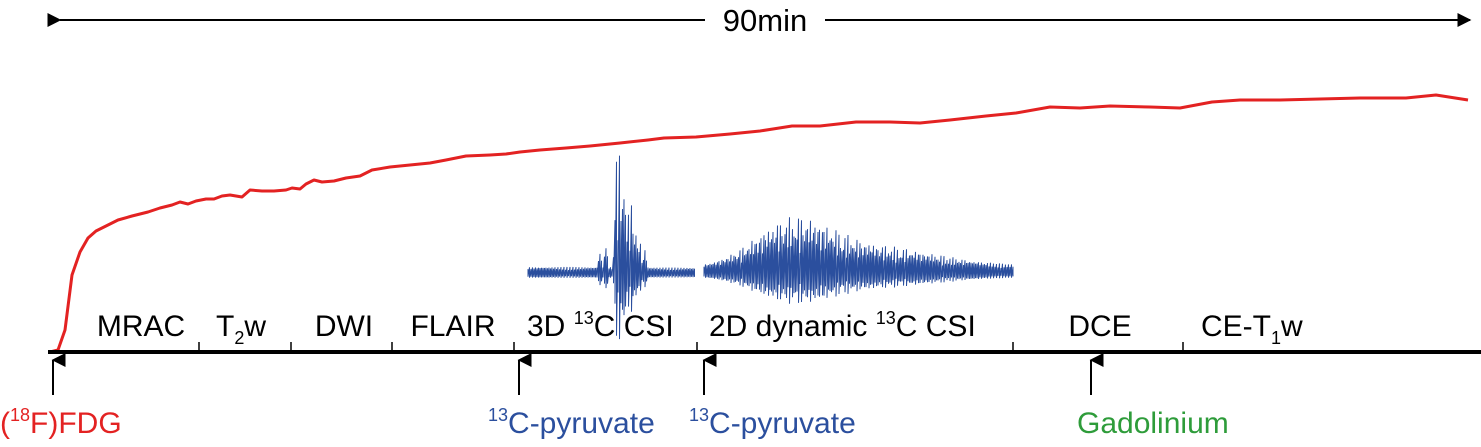 The width and height of the screenshot is (1481, 447). Describe the element at coordinates (1252, 329) in the screenshot. I see `seq-ce-t1w: CE-T1w` at that location.